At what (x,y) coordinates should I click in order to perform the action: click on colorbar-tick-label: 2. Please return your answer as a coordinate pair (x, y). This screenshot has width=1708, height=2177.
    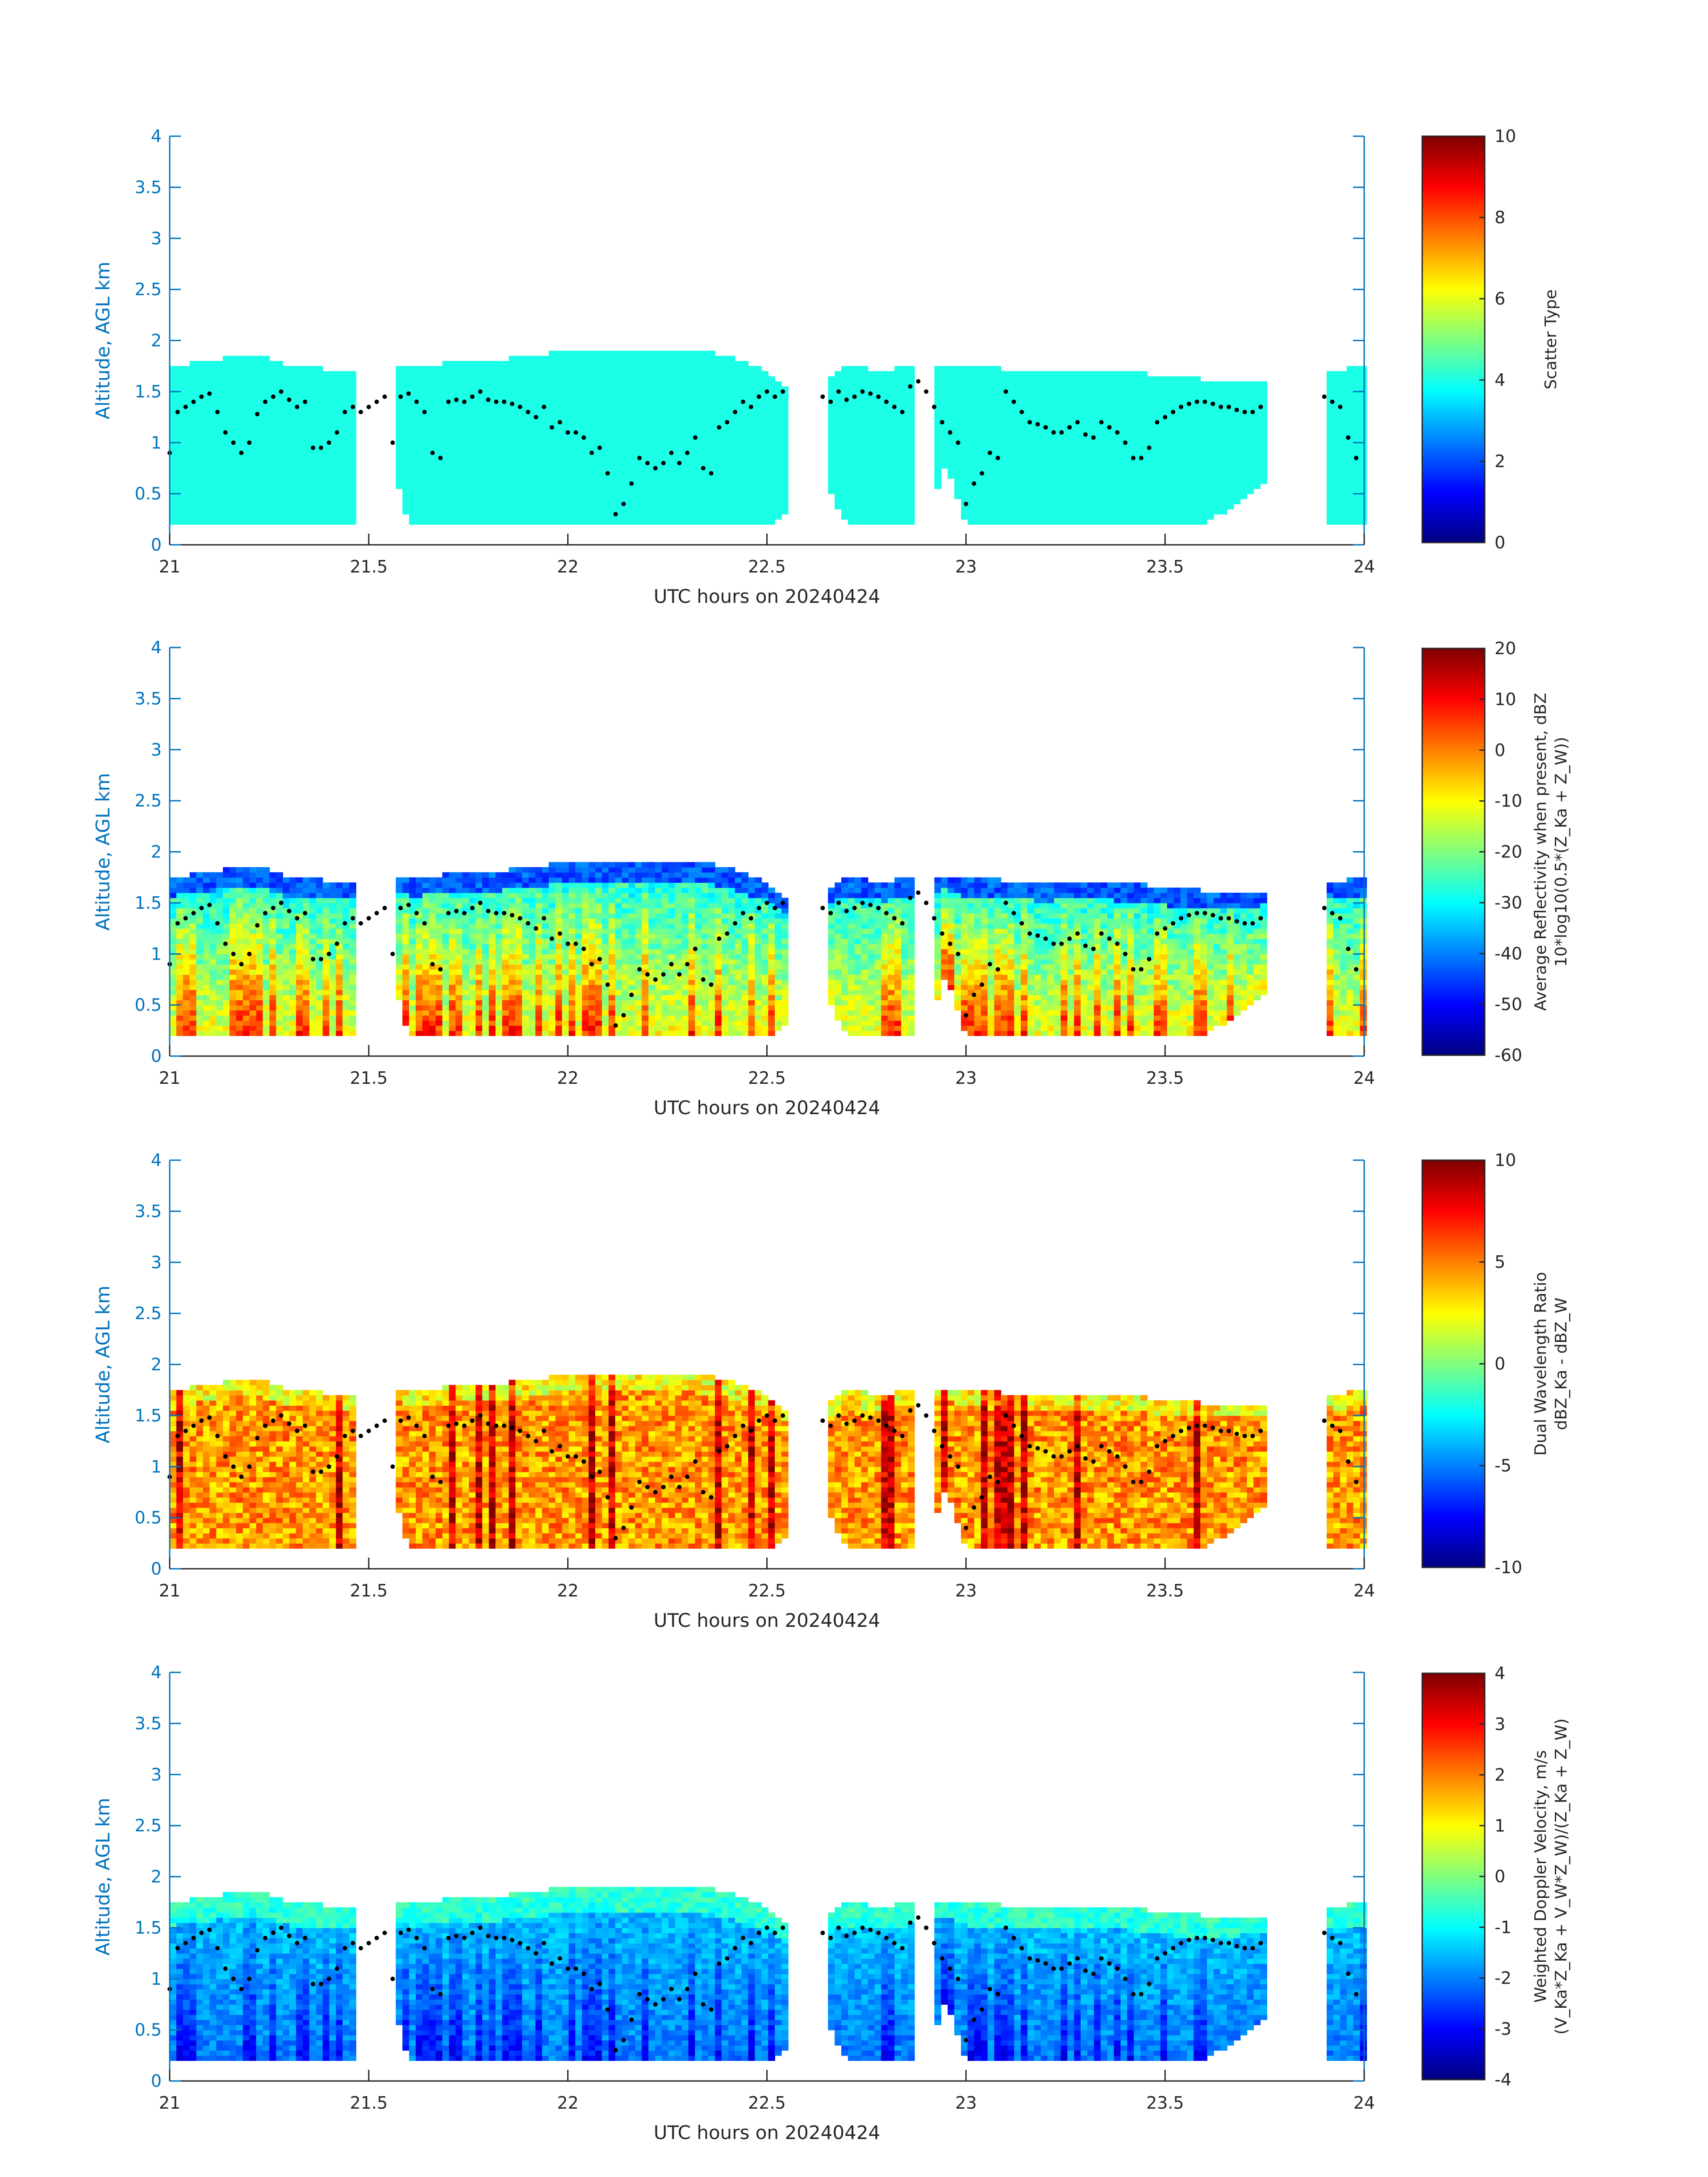
    Looking at the image, I should click on (1500, 461).